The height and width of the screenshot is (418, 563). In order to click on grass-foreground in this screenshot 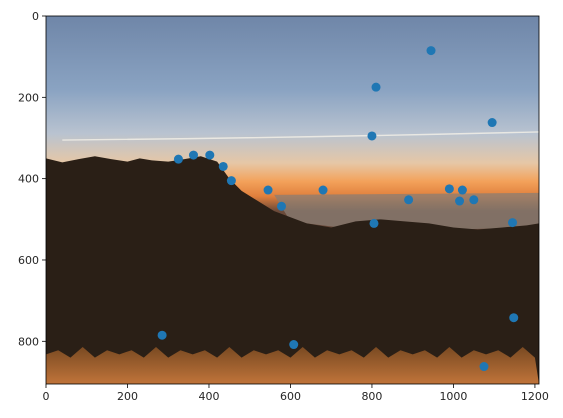, I will do `click(292, 365)`.